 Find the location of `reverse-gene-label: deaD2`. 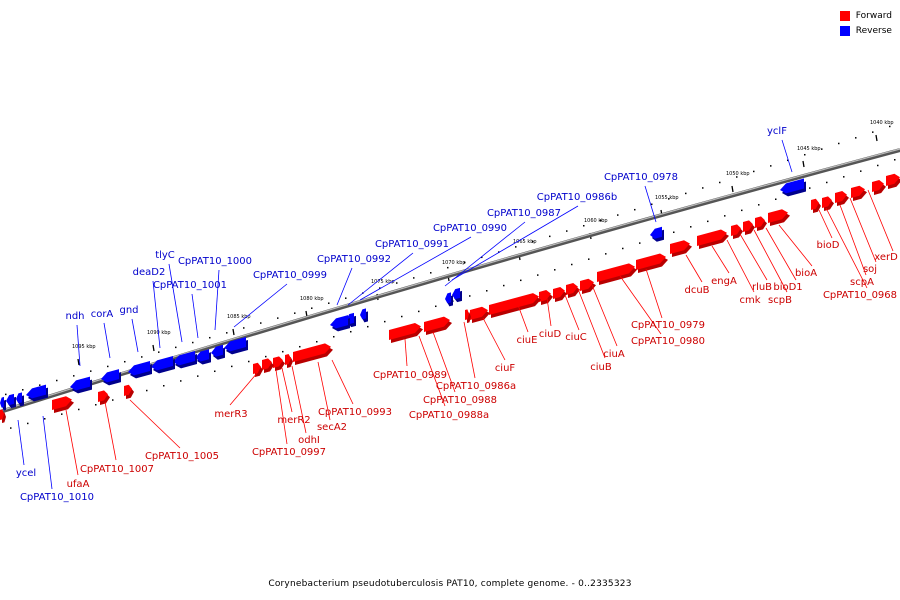

reverse-gene-label: deaD2 is located at coordinates (149, 272).